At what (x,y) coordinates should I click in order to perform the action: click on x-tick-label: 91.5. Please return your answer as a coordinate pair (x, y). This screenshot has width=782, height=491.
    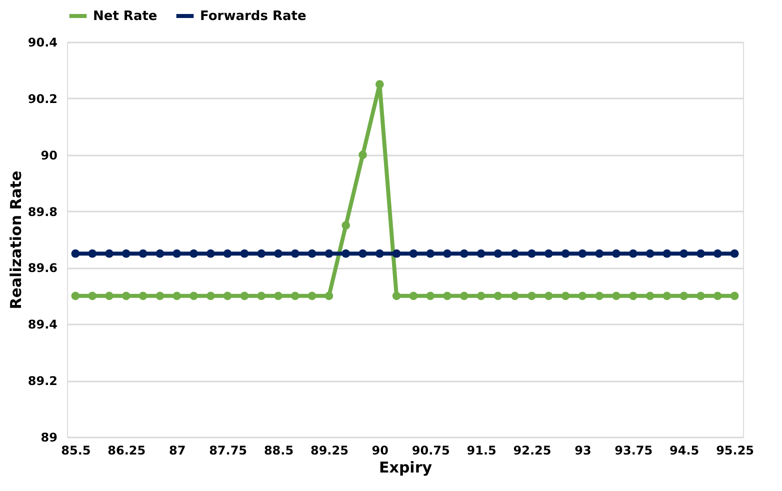
    Looking at the image, I should click on (481, 451).